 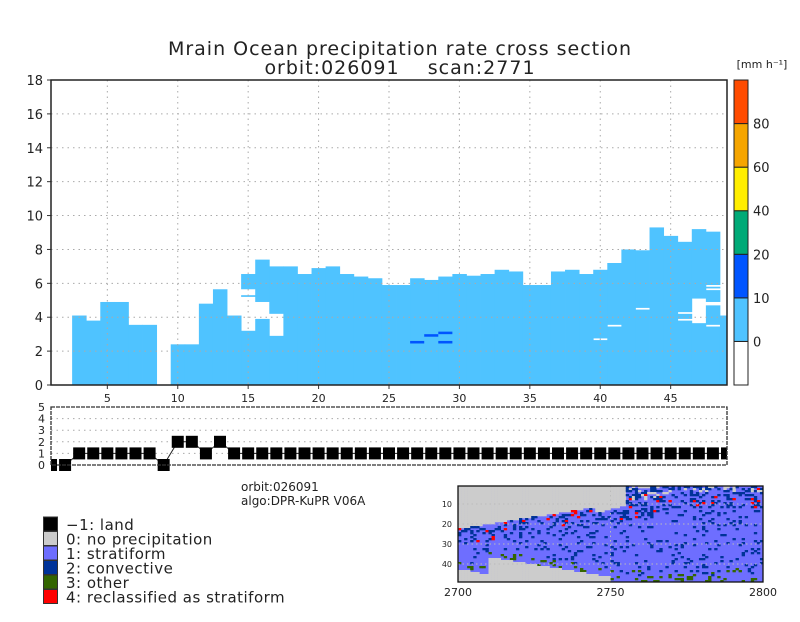 What do you see at coordinates (41, 407) in the screenshot?
I see `y-tick-label: 5` at bounding box center [41, 407].